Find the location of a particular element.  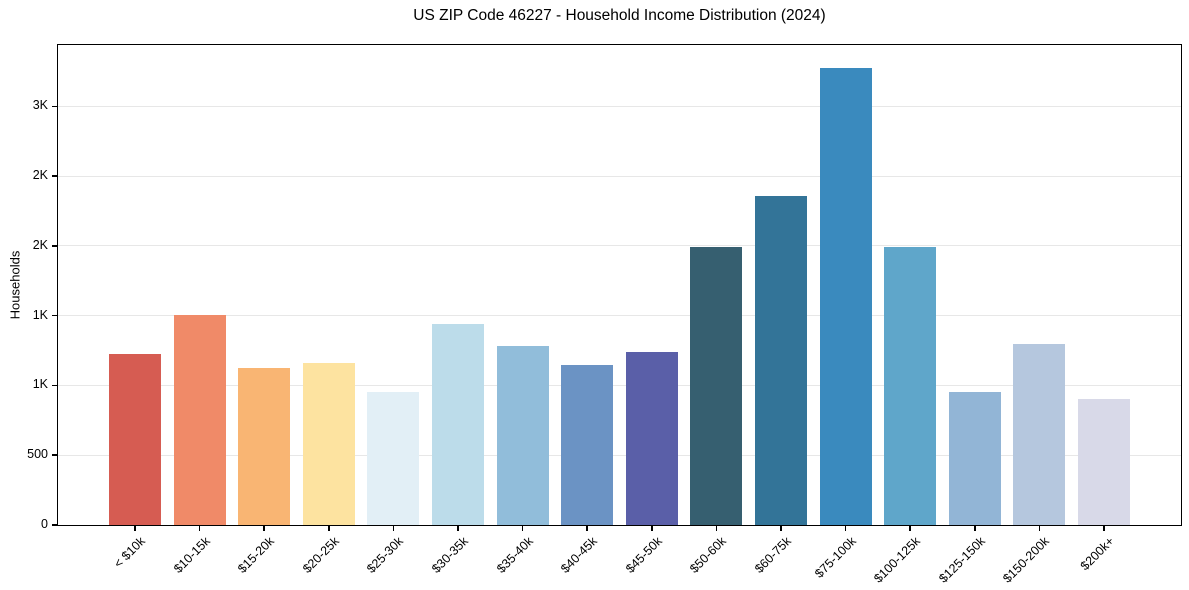

y-tick-label: 0 is located at coordinates (44, 524).